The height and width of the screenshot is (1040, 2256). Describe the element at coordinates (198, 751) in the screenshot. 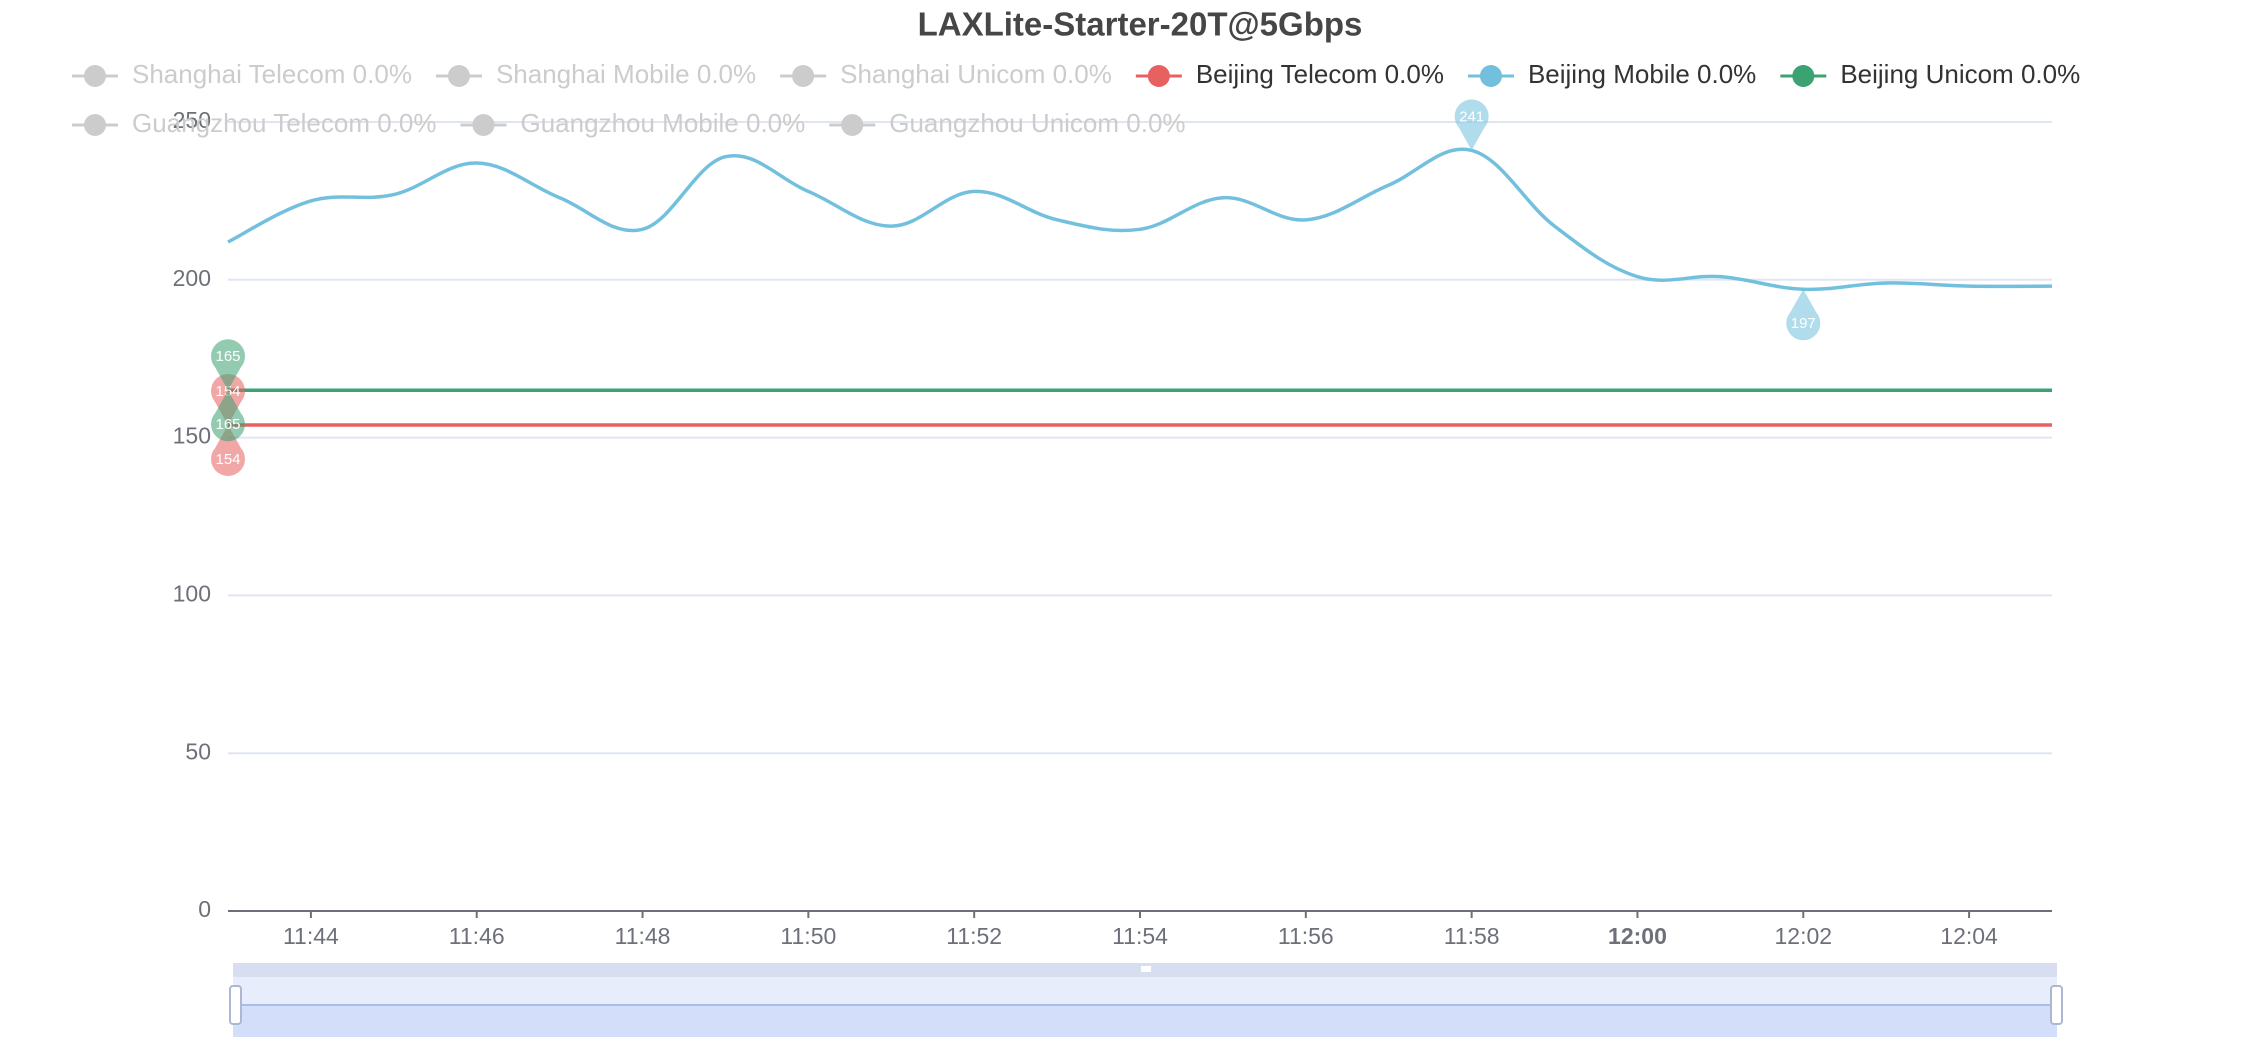

I see `y-tick-label: 50` at that location.